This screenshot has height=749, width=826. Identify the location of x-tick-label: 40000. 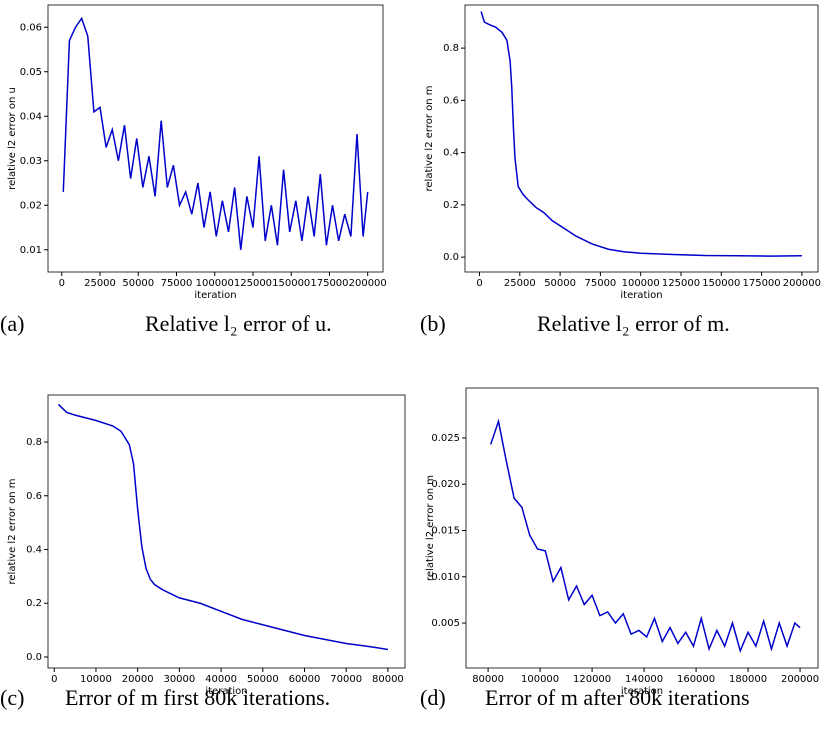
(221, 679).